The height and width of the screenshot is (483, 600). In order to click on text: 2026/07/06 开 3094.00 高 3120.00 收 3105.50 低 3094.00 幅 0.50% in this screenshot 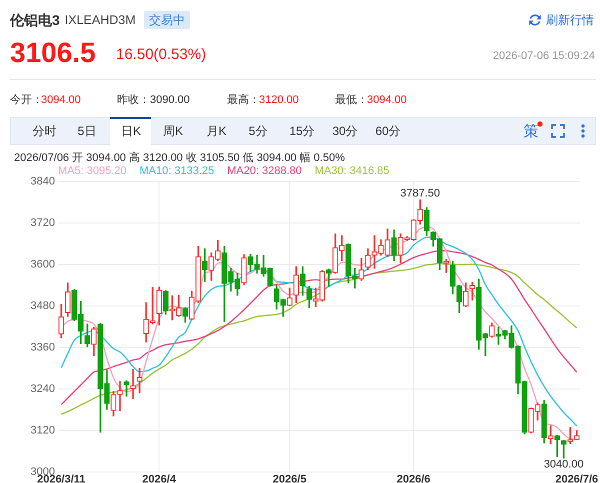, I will do `click(179, 158)`.